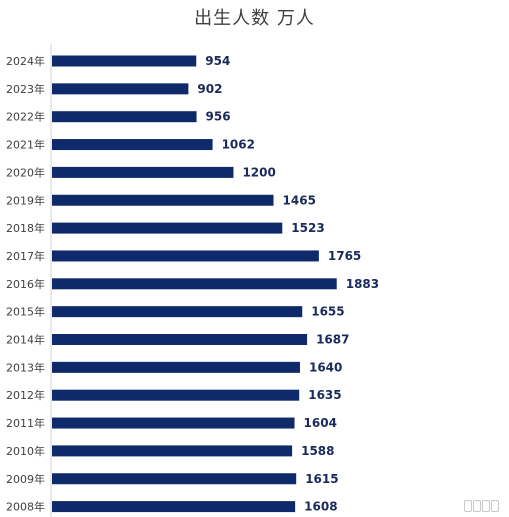 This screenshot has width=509, height=517. I want to click on data-label: 1465, so click(299, 200).